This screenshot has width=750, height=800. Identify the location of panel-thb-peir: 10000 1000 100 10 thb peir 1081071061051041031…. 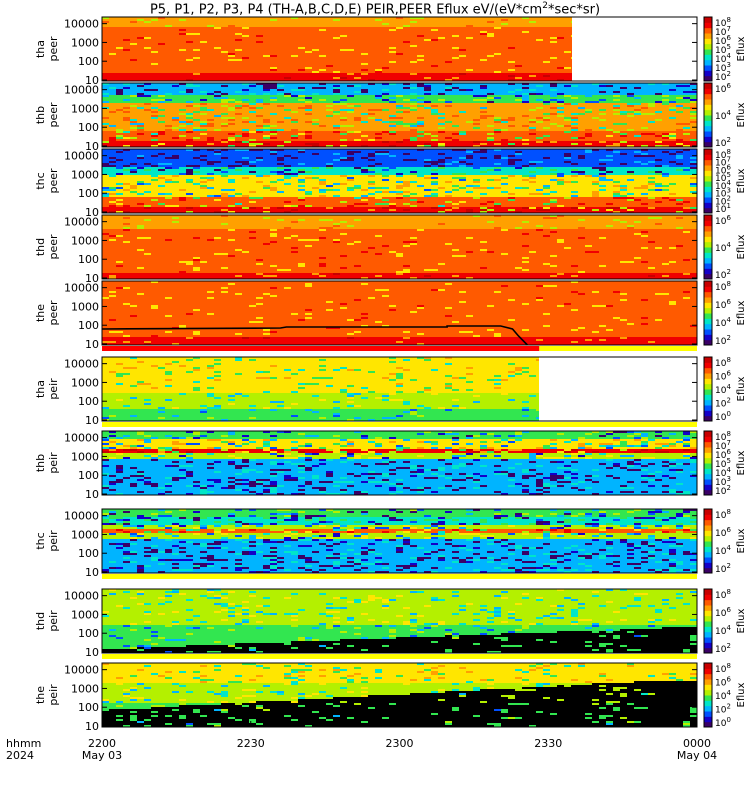
(390, 465).